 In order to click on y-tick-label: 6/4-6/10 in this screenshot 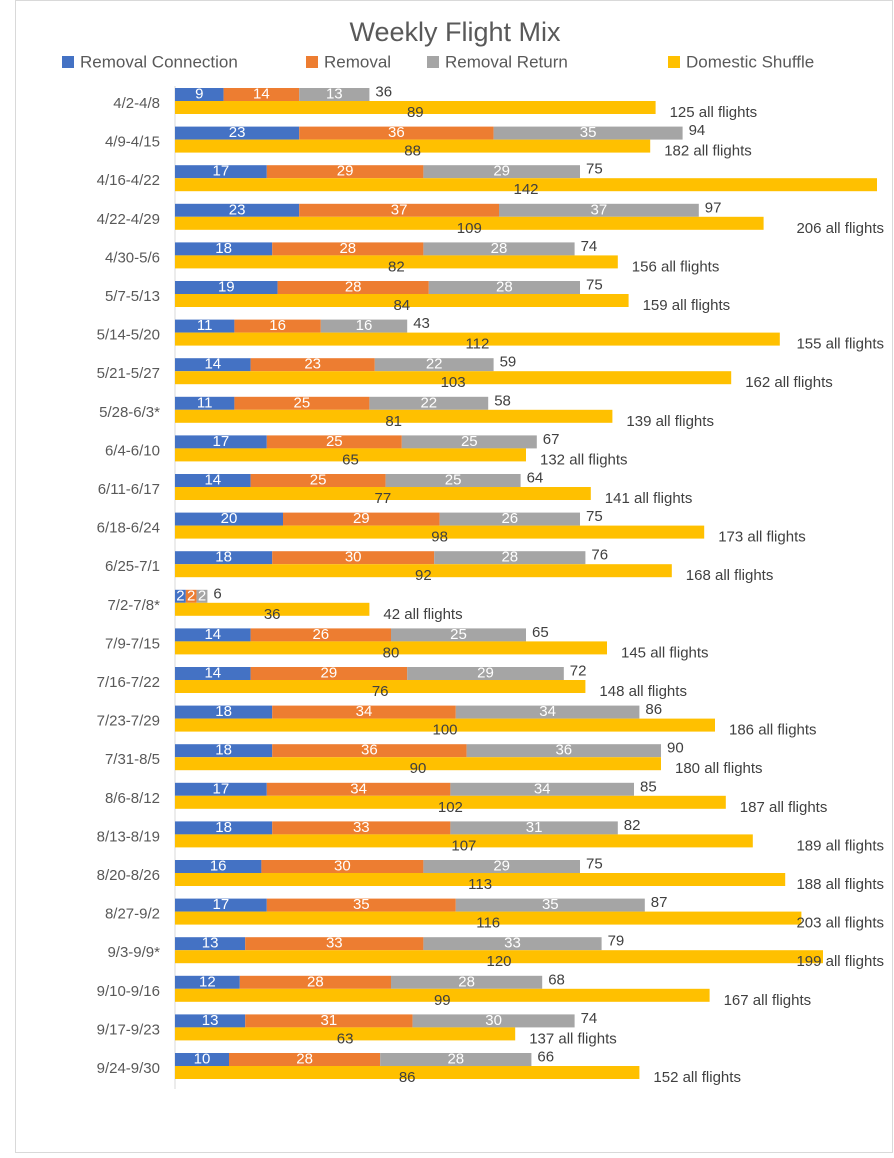, I will do `click(132, 450)`.